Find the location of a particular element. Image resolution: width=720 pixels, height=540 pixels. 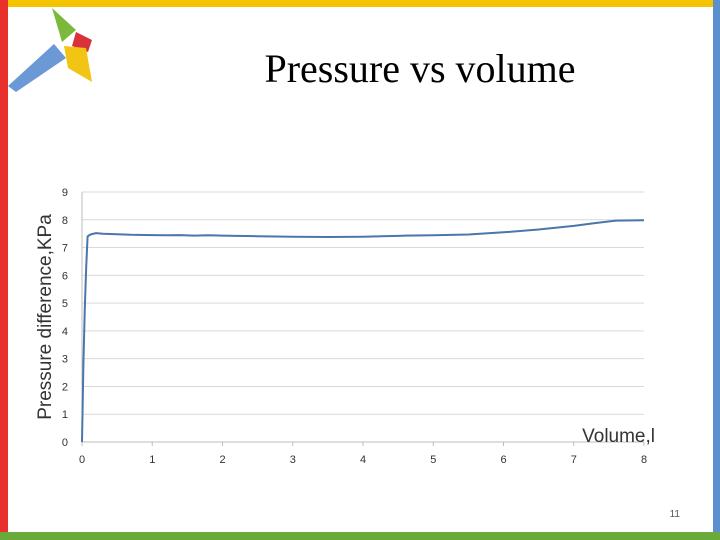

x-tick-label: 7 is located at coordinates (574, 460).